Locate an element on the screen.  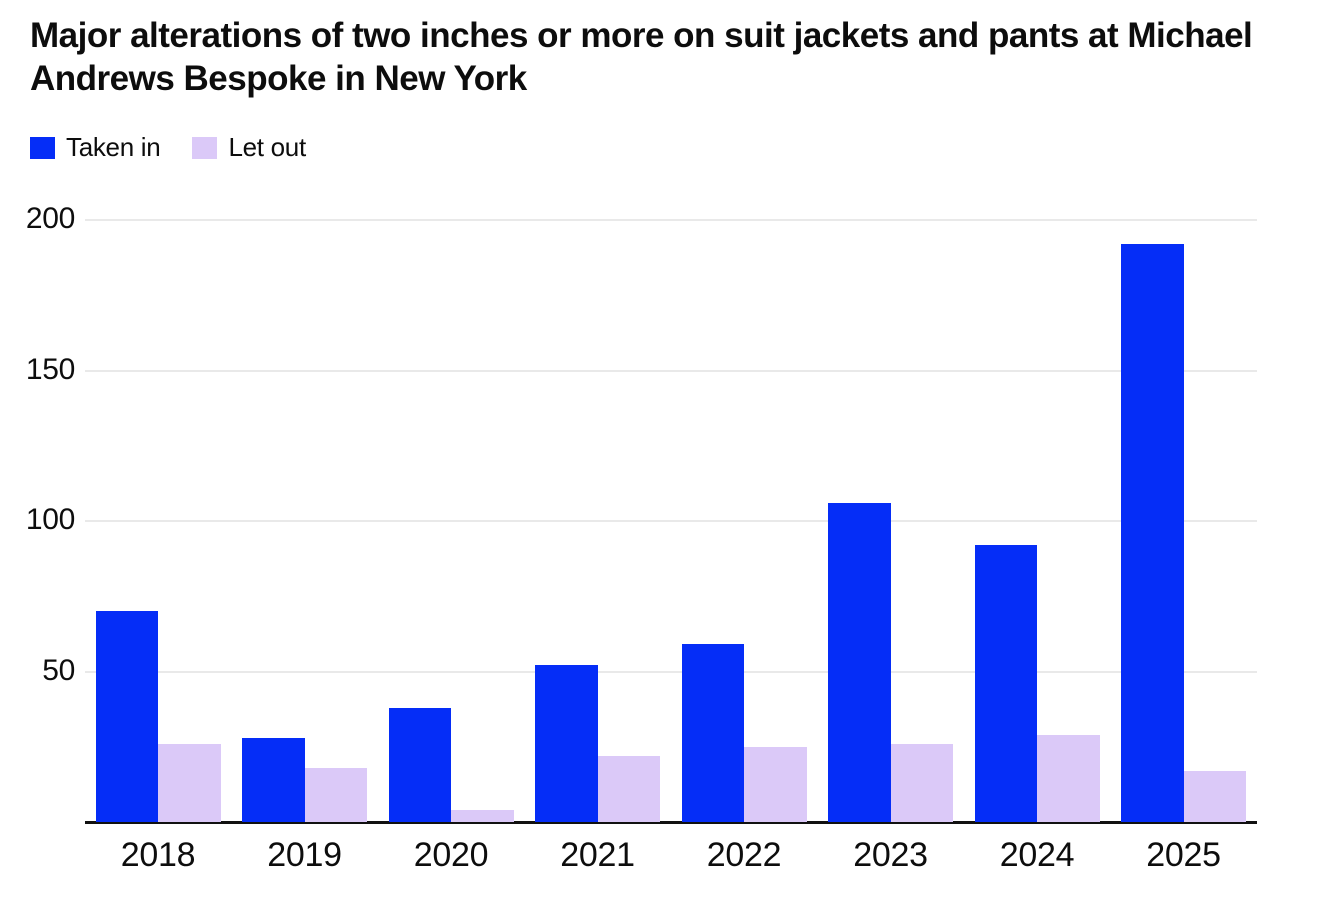
y-tick-label-50: 50 is located at coordinates (58, 670).